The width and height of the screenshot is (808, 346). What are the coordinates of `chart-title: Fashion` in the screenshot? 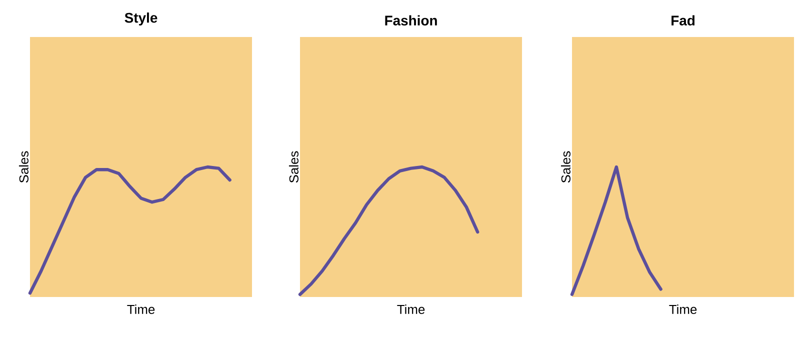 It's located at (411, 20).